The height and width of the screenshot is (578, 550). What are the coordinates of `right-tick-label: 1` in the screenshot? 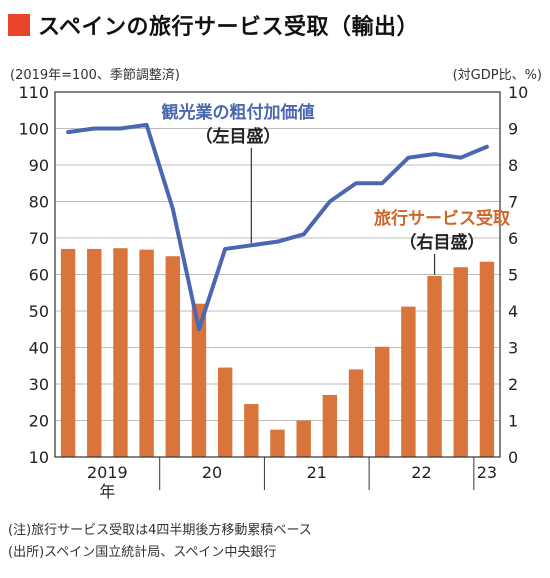 It's located at (513, 421).